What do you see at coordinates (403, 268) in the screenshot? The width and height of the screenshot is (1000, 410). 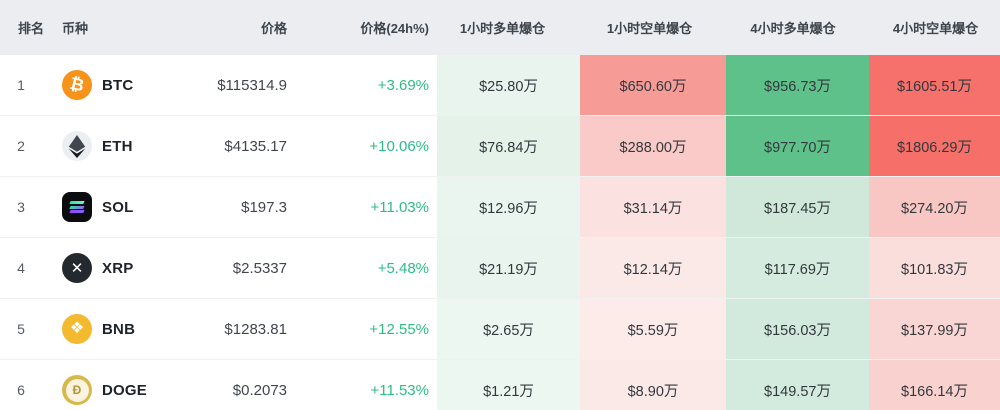 I see `change-24h-cell: +5.48%` at bounding box center [403, 268].